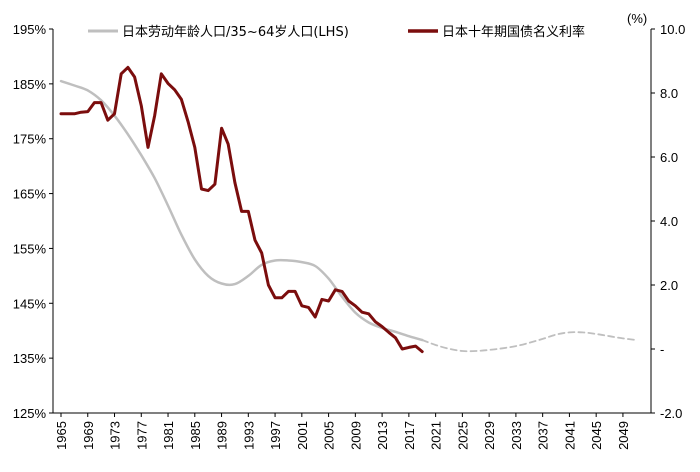  What do you see at coordinates (669, 157) in the screenshot?
I see `right-tick-label: 6.0` at bounding box center [669, 157].